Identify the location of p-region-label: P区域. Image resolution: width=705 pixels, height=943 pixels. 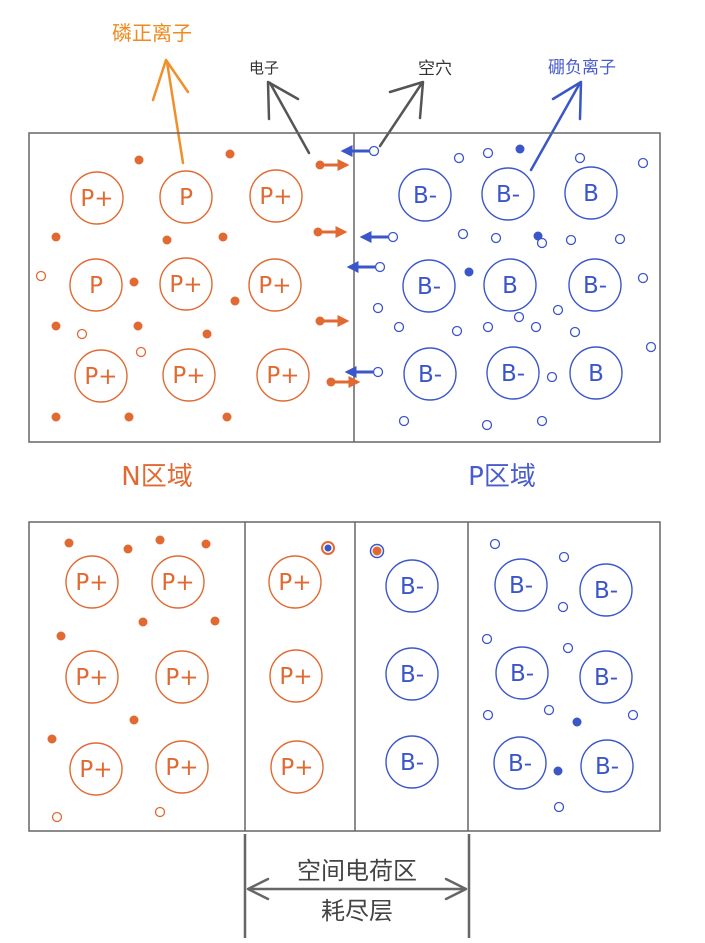
(502, 477).